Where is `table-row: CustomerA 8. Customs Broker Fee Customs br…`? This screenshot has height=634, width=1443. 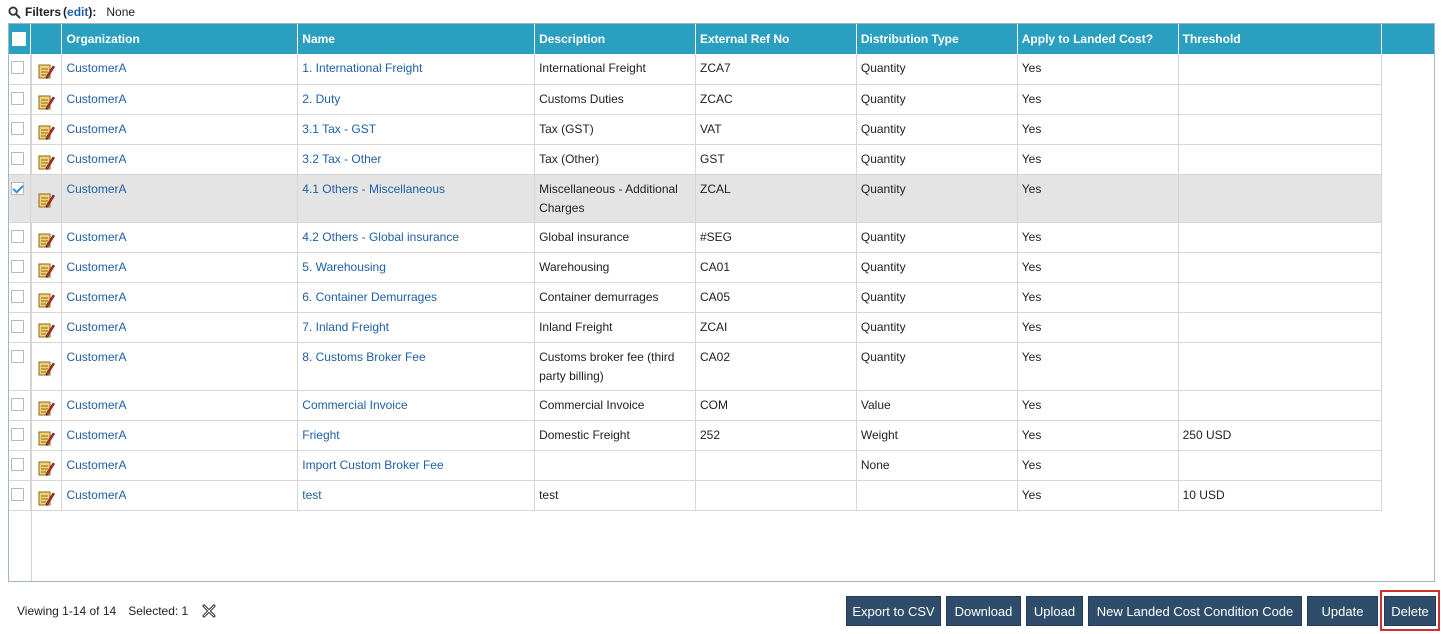 table-row: CustomerA 8. Customs Broker Fee Customs br… is located at coordinates (721, 366).